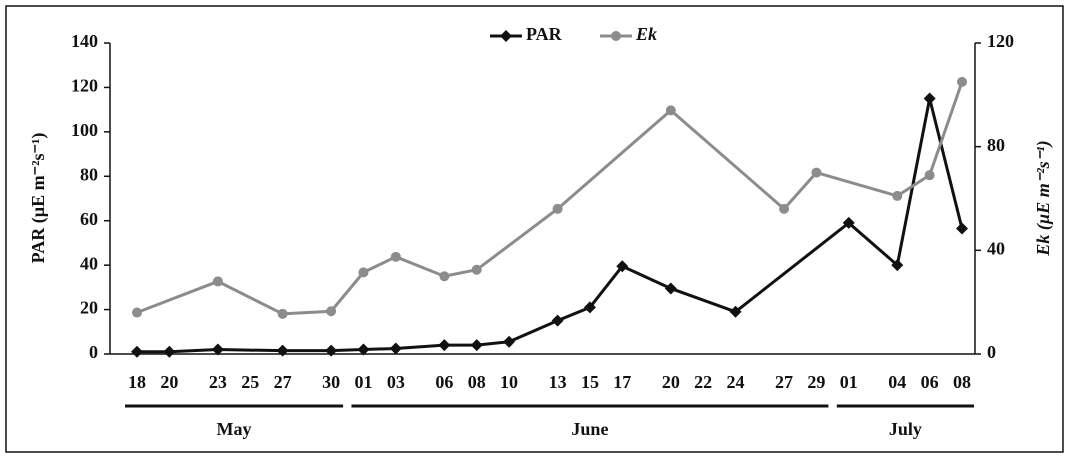 This screenshot has width=1070, height=463. What do you see at coordinates (89, 308) in the screenshot?
I see `y-tick-label: 20` at bounding box center [89, 308].